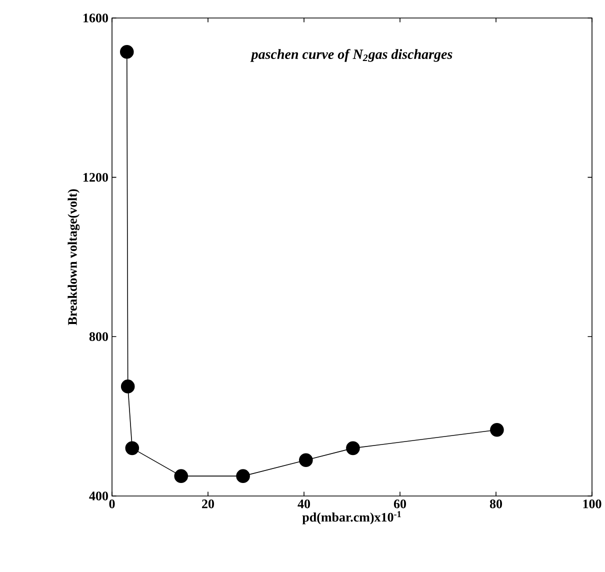  What do you see at coordinates (351, 517) in the screenshot?
I see `x-axis-title: pd(mbar.cm)x10$^{-1}$` at bounding box center [351, 517].